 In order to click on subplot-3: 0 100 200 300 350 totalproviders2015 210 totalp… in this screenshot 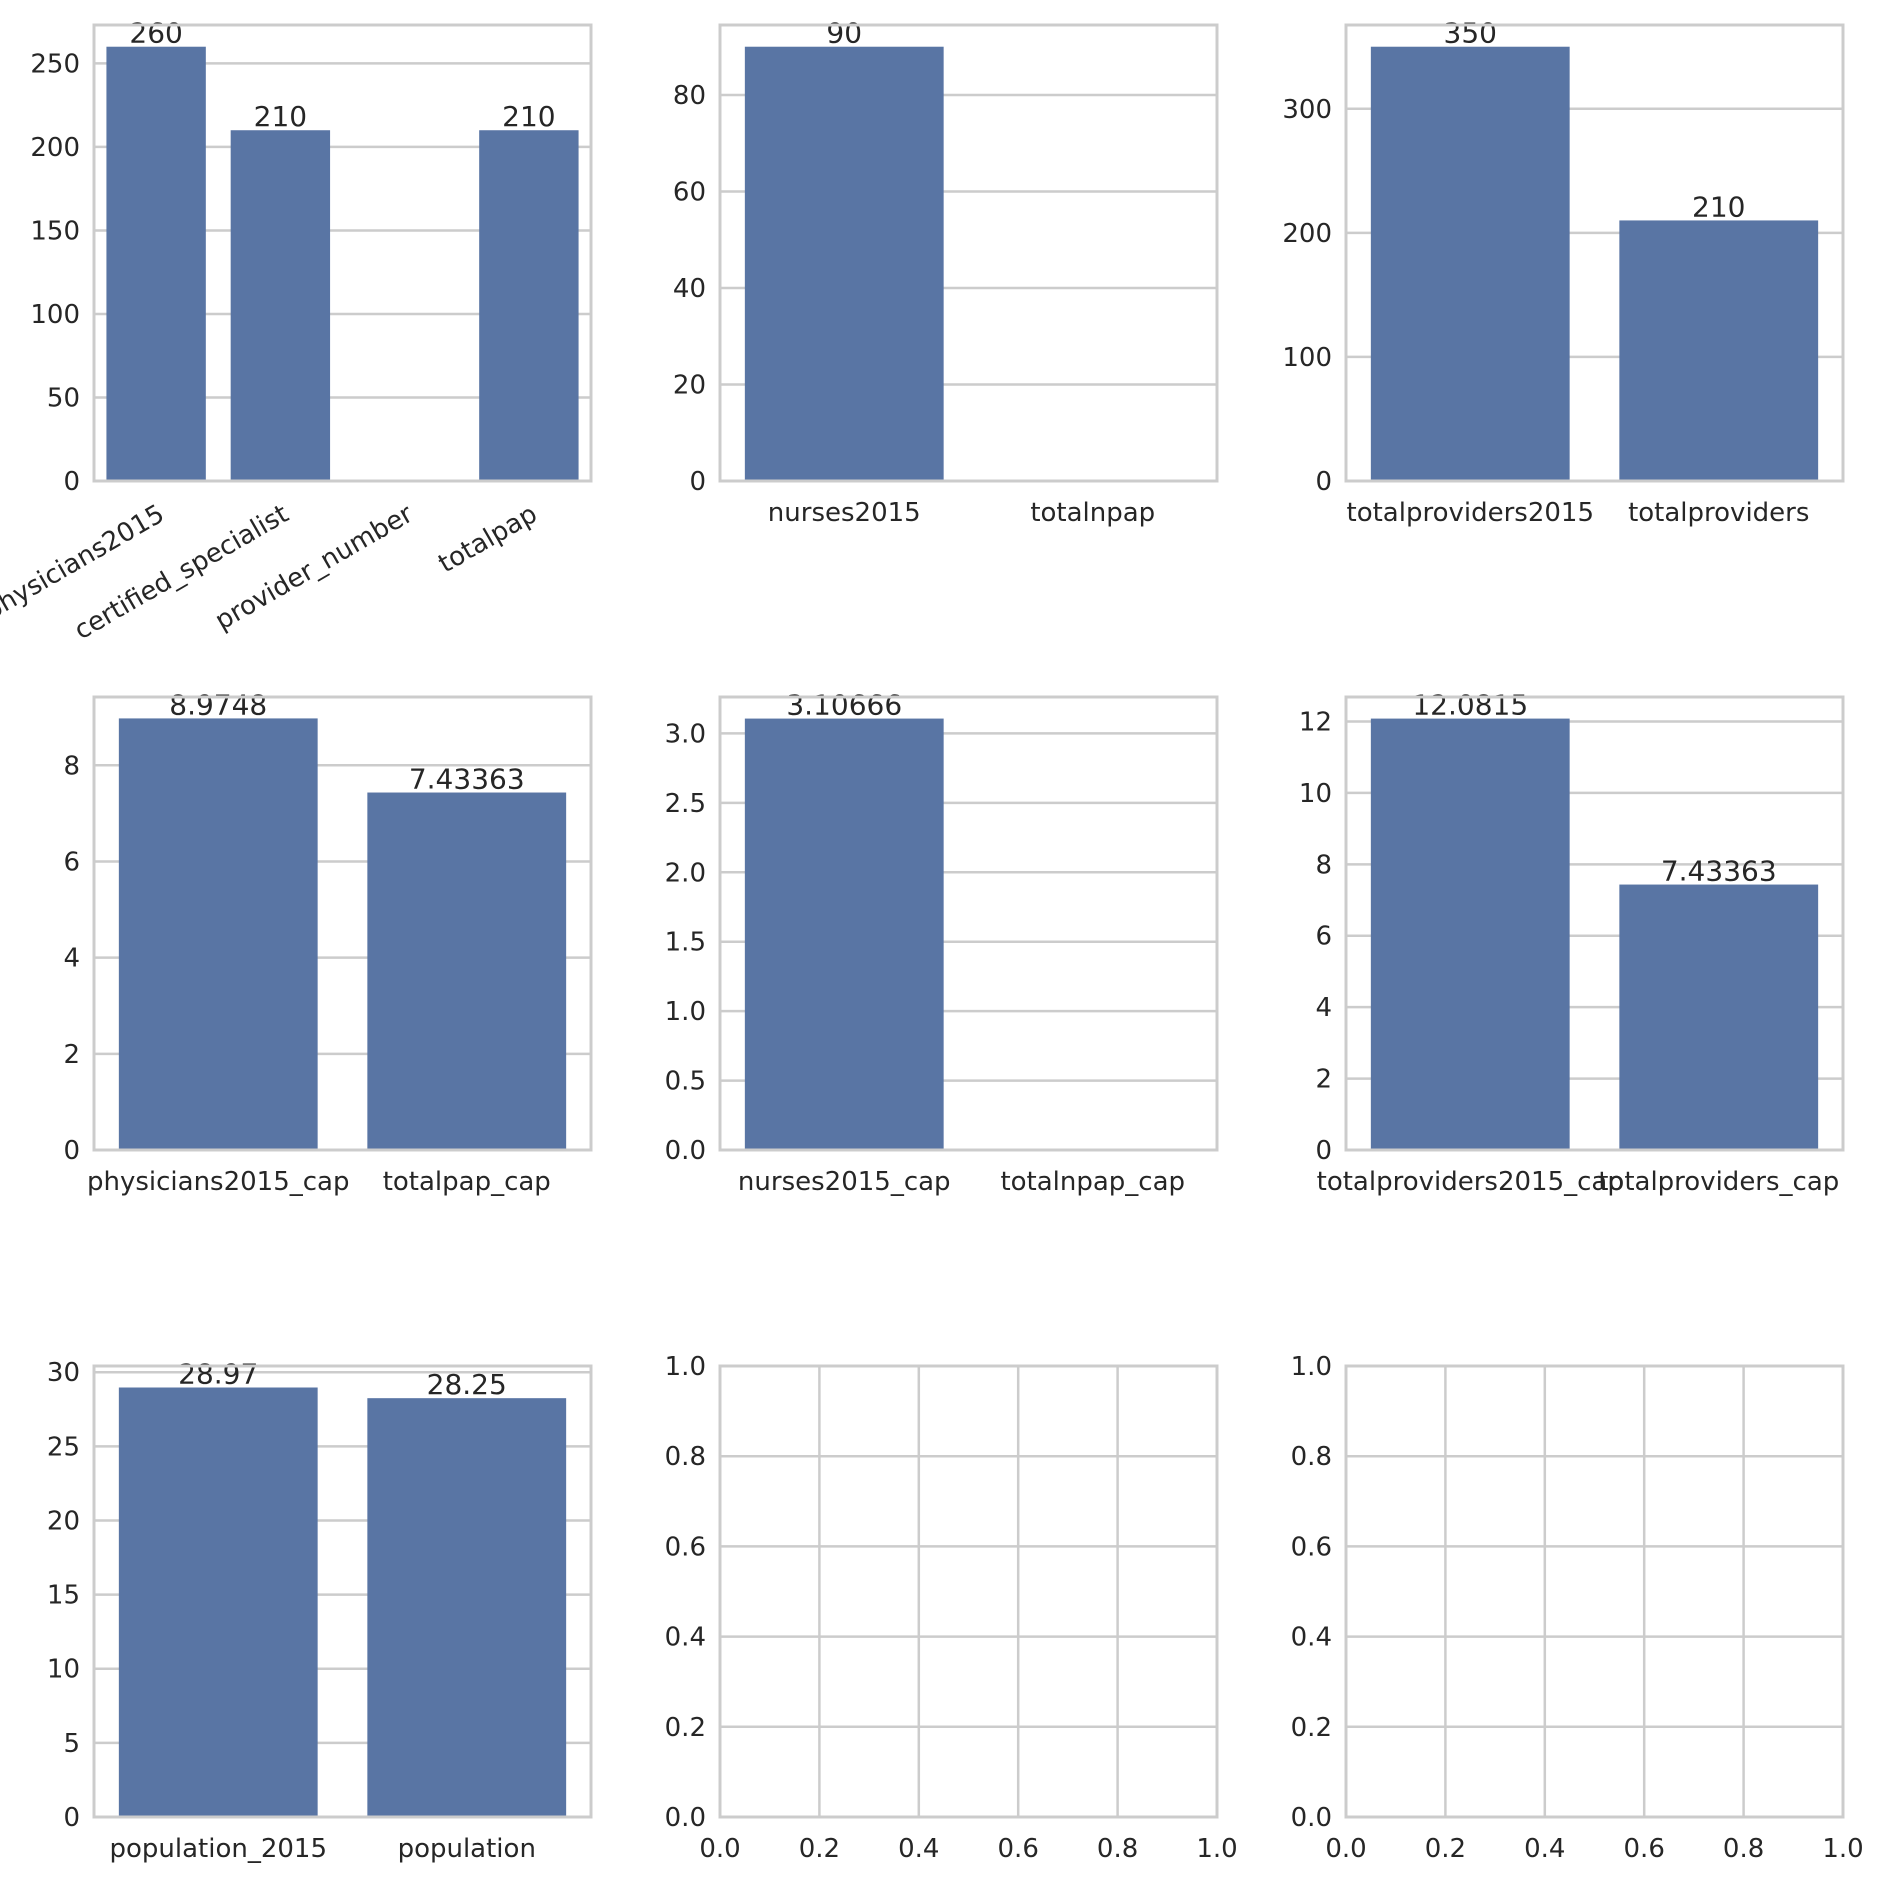, I will do `click(1563, 272)`.